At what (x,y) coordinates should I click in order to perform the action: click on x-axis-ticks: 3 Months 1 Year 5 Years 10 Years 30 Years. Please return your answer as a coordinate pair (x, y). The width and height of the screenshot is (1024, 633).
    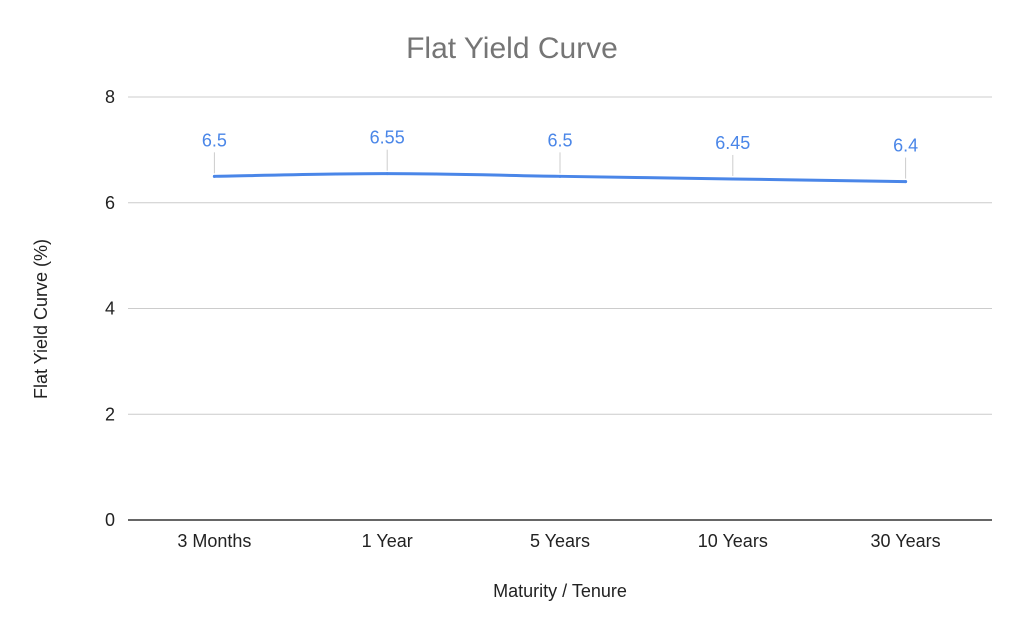
    Looking at the image, I should click on (558, 541).